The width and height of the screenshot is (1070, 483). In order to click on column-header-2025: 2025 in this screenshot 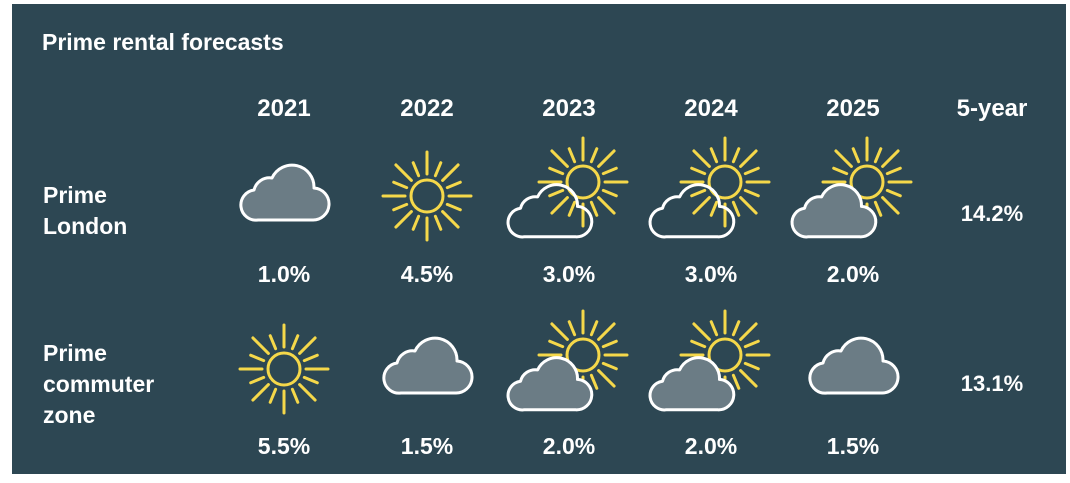, I will do `click(853, 108)`.